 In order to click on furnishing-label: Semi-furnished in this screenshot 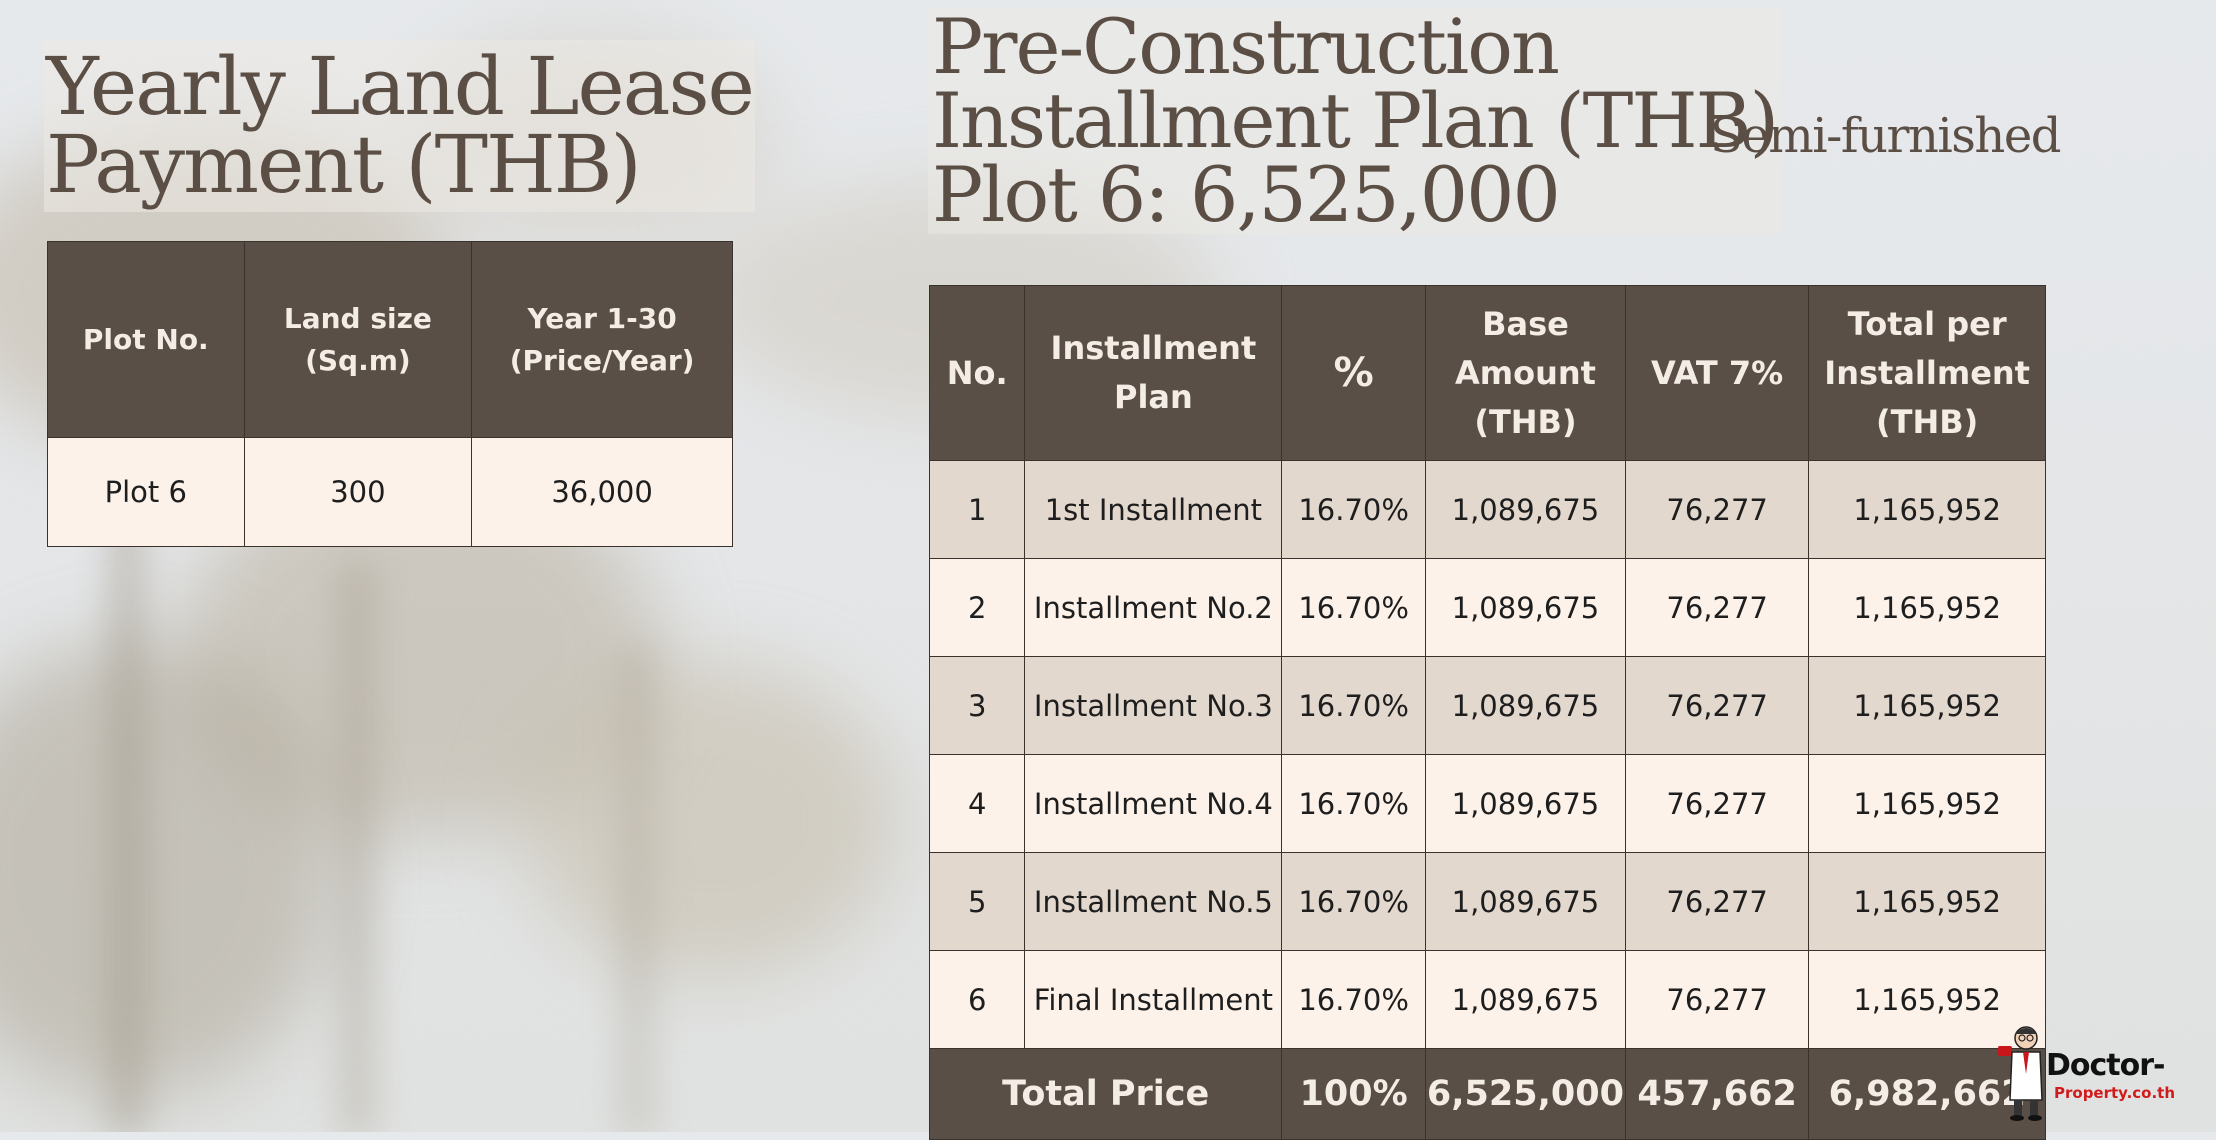, I will do `click(1885, 136)`.